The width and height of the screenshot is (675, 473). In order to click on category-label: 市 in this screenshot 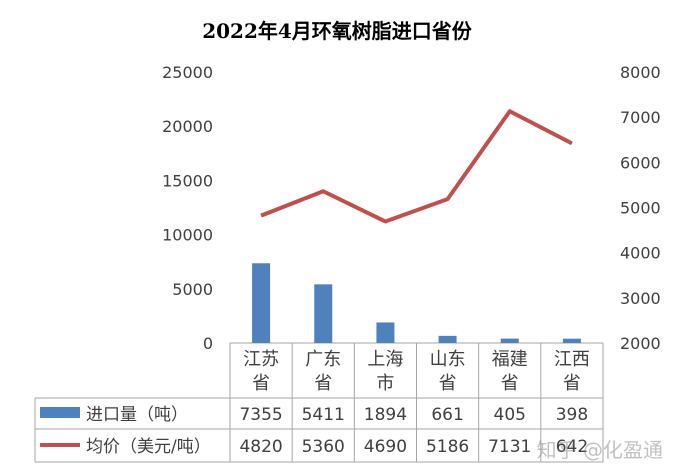, I will do `click(385, 383)`.